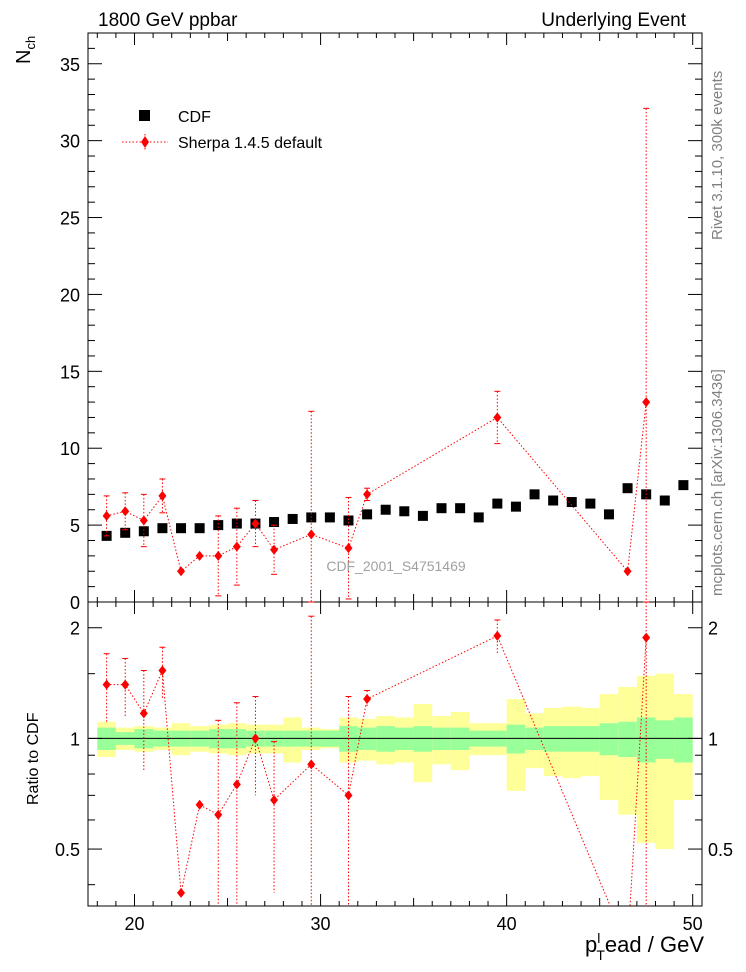 The image size is (746, 972). What do you see at coordinates (396, 566) in the screenshot?
I see `analysis-watermark: CDF_2001_S4751469` at bounding box center [396, 566].